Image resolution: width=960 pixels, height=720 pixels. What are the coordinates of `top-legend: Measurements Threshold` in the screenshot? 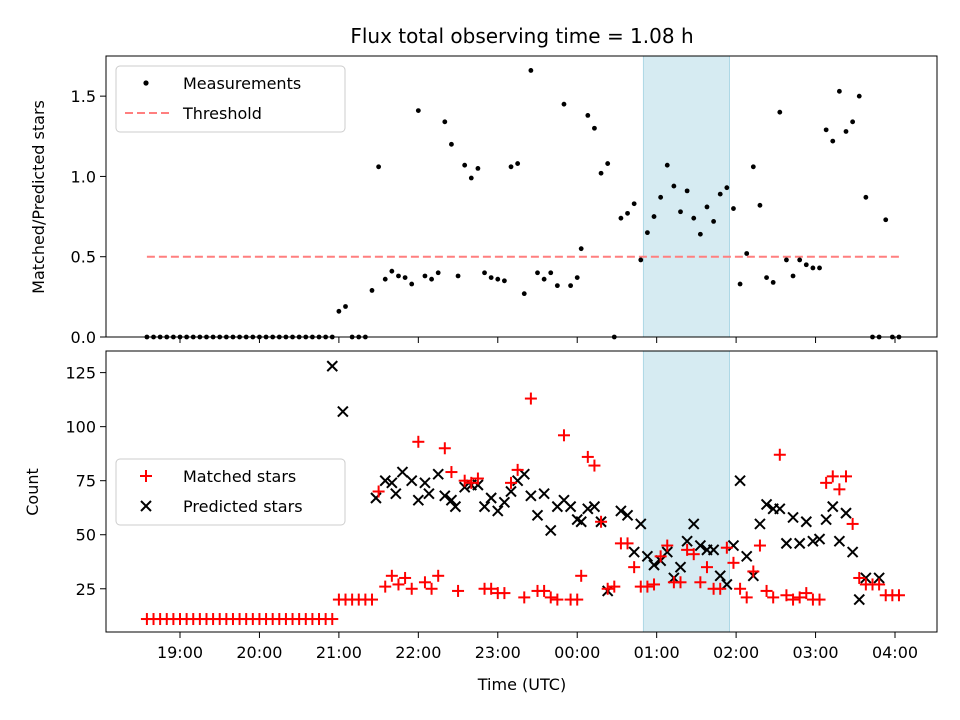 It's located at (230, 99).